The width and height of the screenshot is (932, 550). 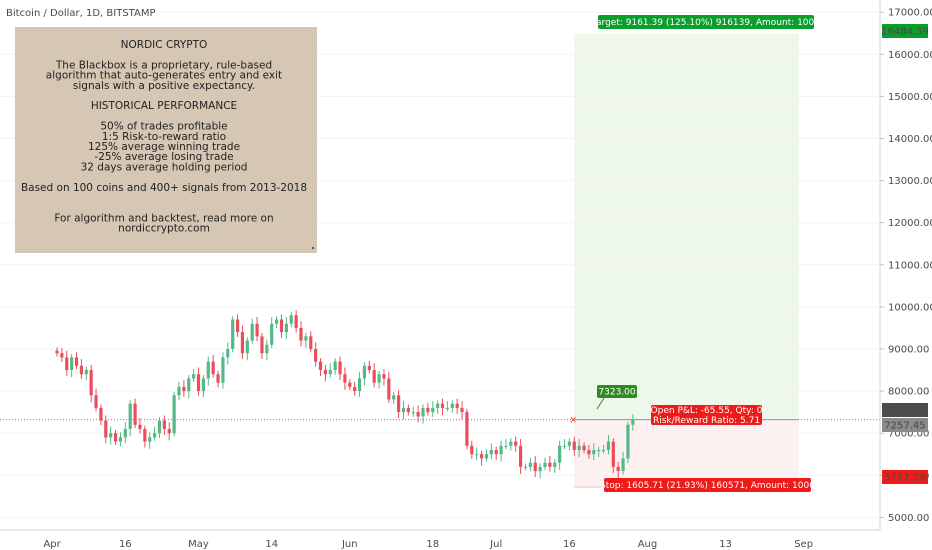 I want to click on y-tick-label: 8000.00, so click(x=908, y=392).